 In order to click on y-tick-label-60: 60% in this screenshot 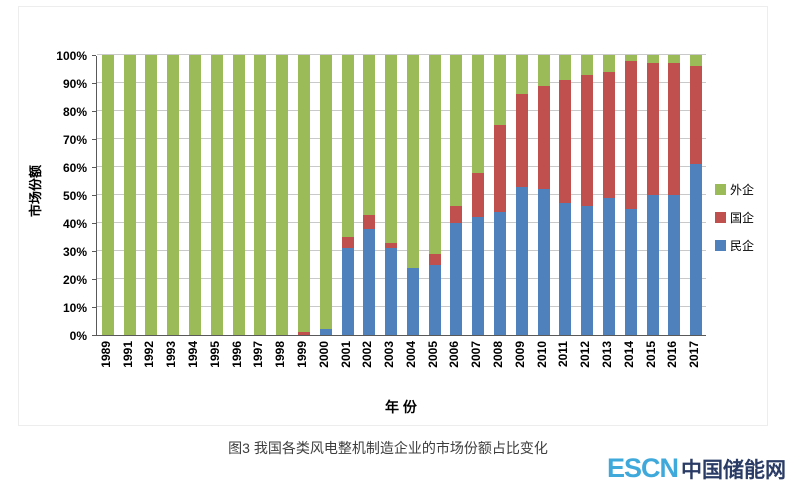, I will do `click(74, 168)`.